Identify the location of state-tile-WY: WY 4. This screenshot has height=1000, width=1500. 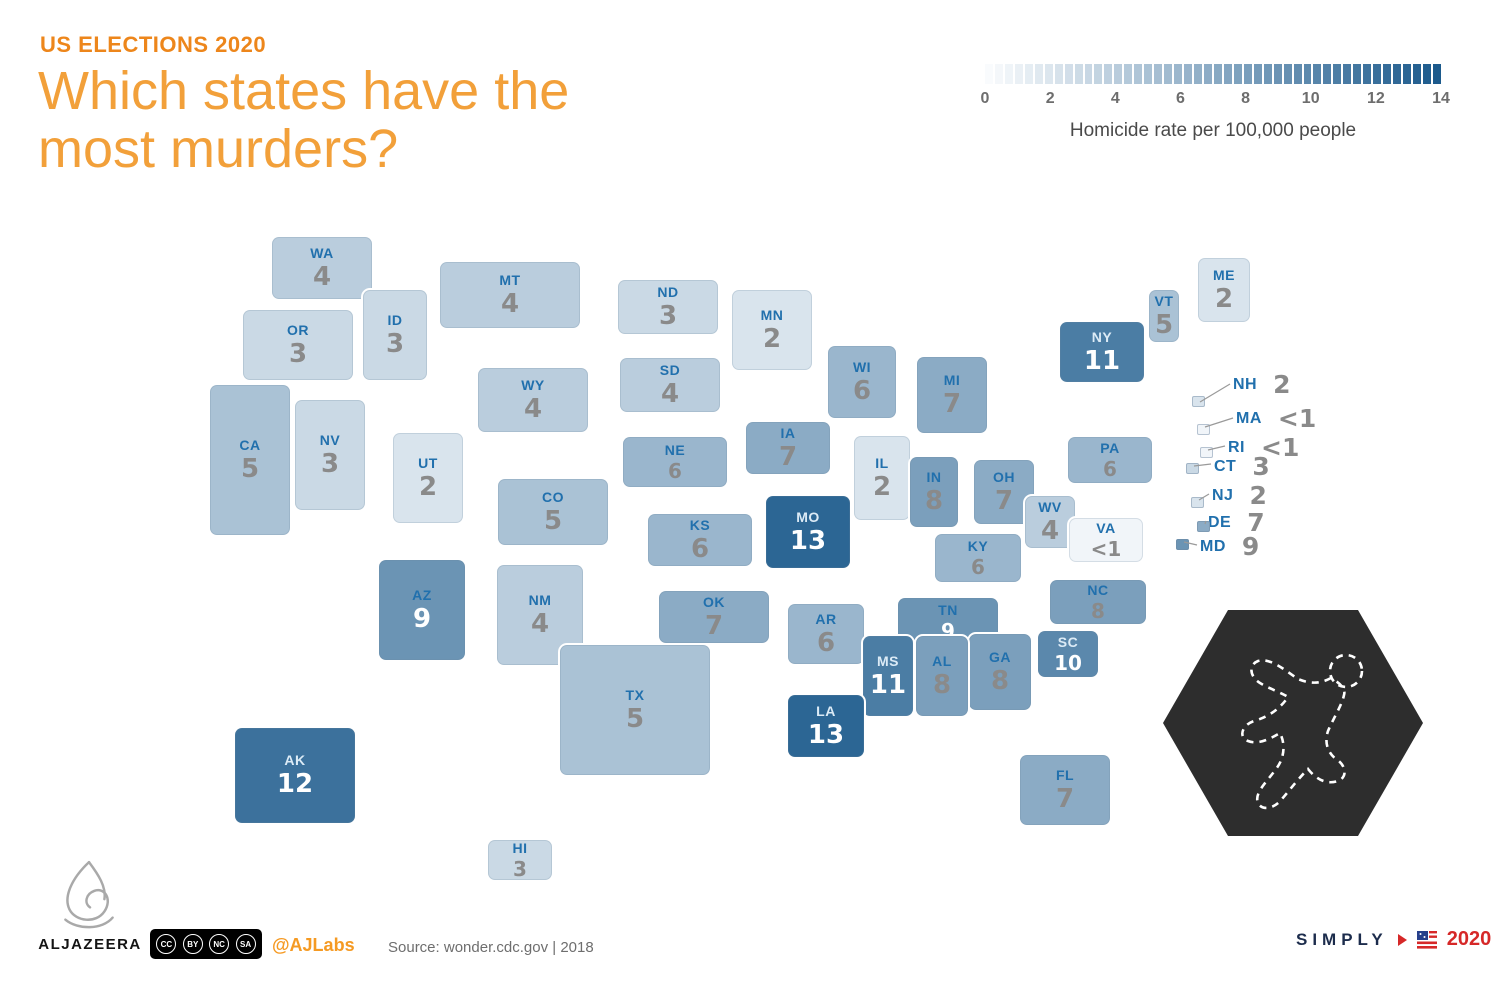
(533, 400).